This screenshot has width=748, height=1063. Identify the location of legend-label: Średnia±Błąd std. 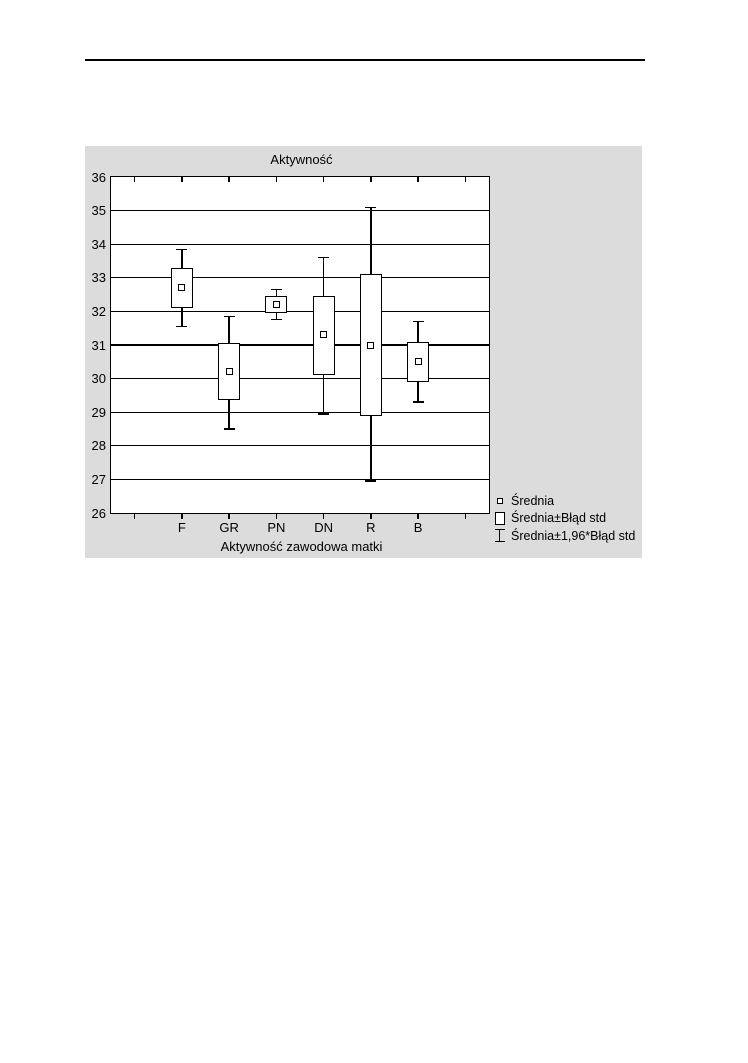
(559, 518).